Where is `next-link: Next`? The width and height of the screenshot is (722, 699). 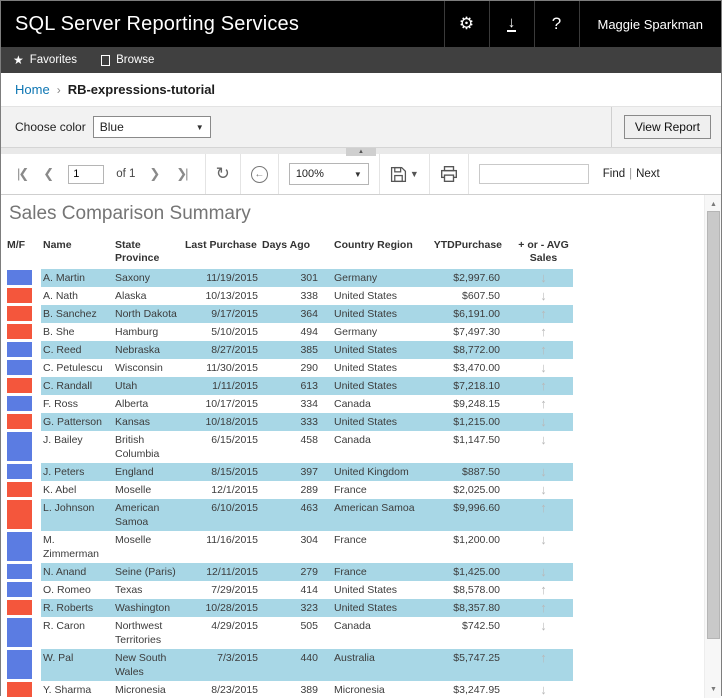 next-link: Next is located at coordinates (648, 174).